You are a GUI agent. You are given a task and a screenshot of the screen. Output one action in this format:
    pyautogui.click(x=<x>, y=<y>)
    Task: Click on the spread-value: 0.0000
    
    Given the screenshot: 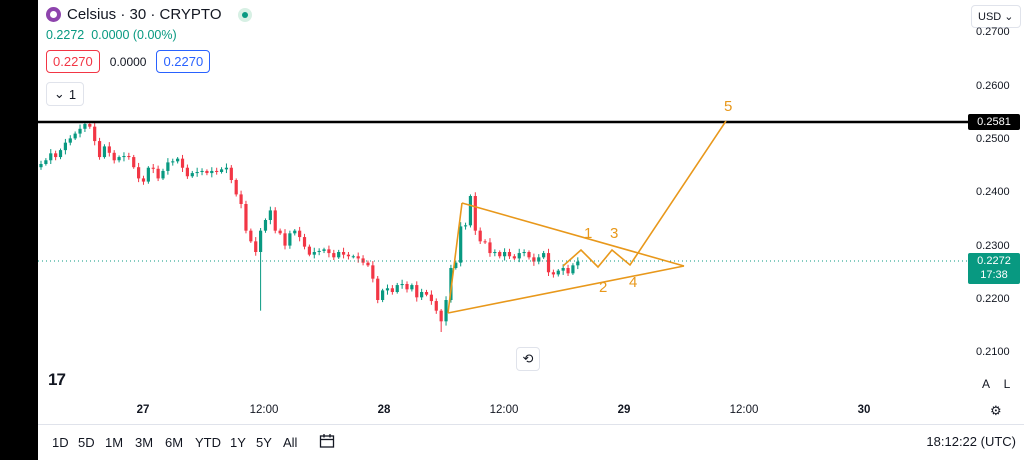 What is the action you would take?
    pyautogui.click(x=128, y=61)
    